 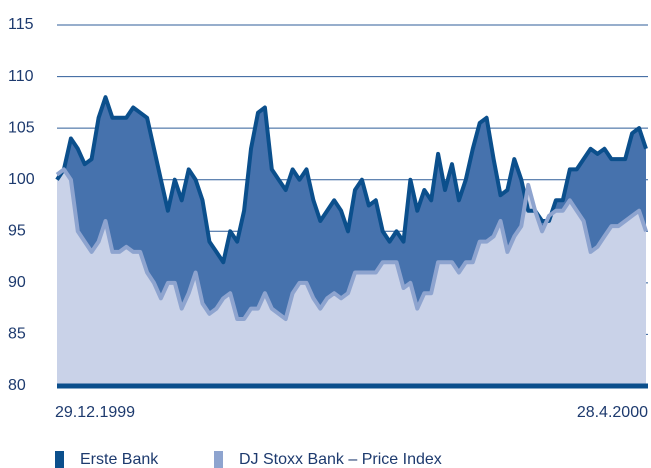 I want to click on legend-label: DJ Stoxx Bank – Price Index, so click(x=340, y=459).